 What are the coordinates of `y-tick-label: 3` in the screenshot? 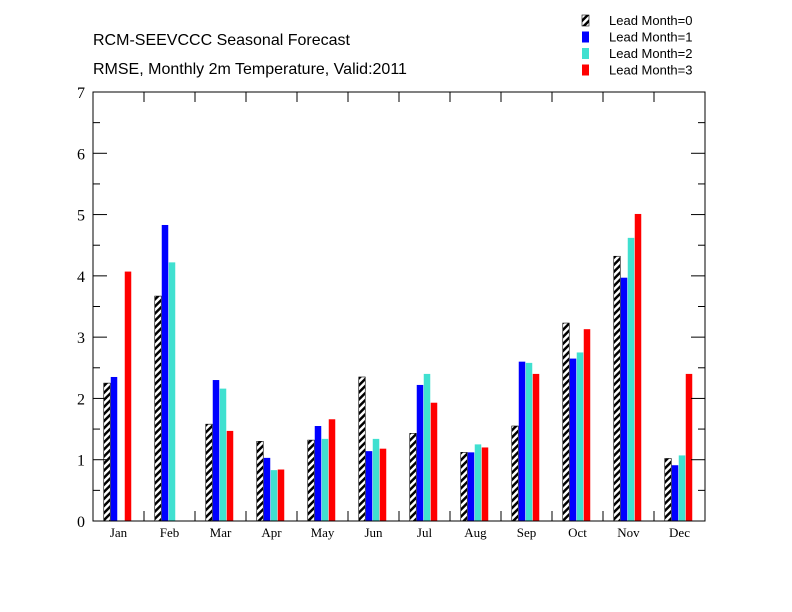 It's located at (81, 338).